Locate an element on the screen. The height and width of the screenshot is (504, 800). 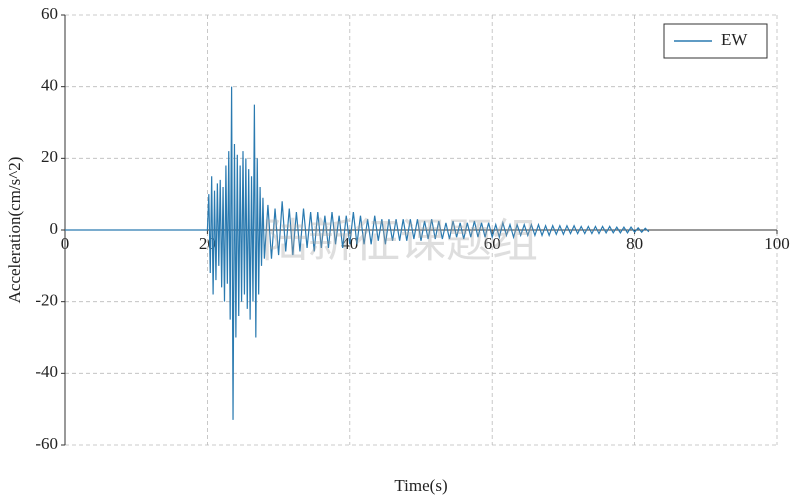
x-axis-label: Time(s) is located at coordinates (420, 485).